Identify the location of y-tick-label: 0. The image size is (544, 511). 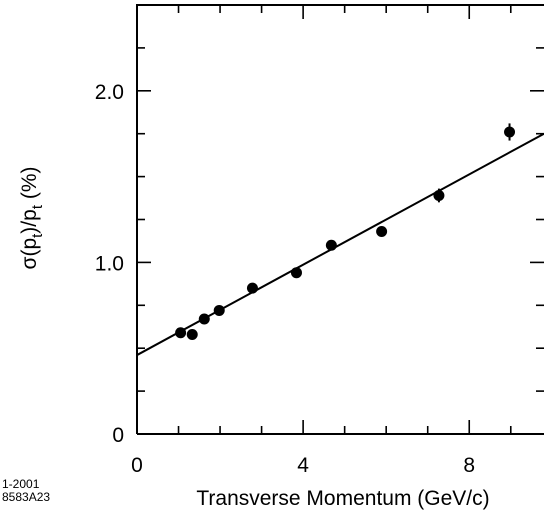
(118, 435).